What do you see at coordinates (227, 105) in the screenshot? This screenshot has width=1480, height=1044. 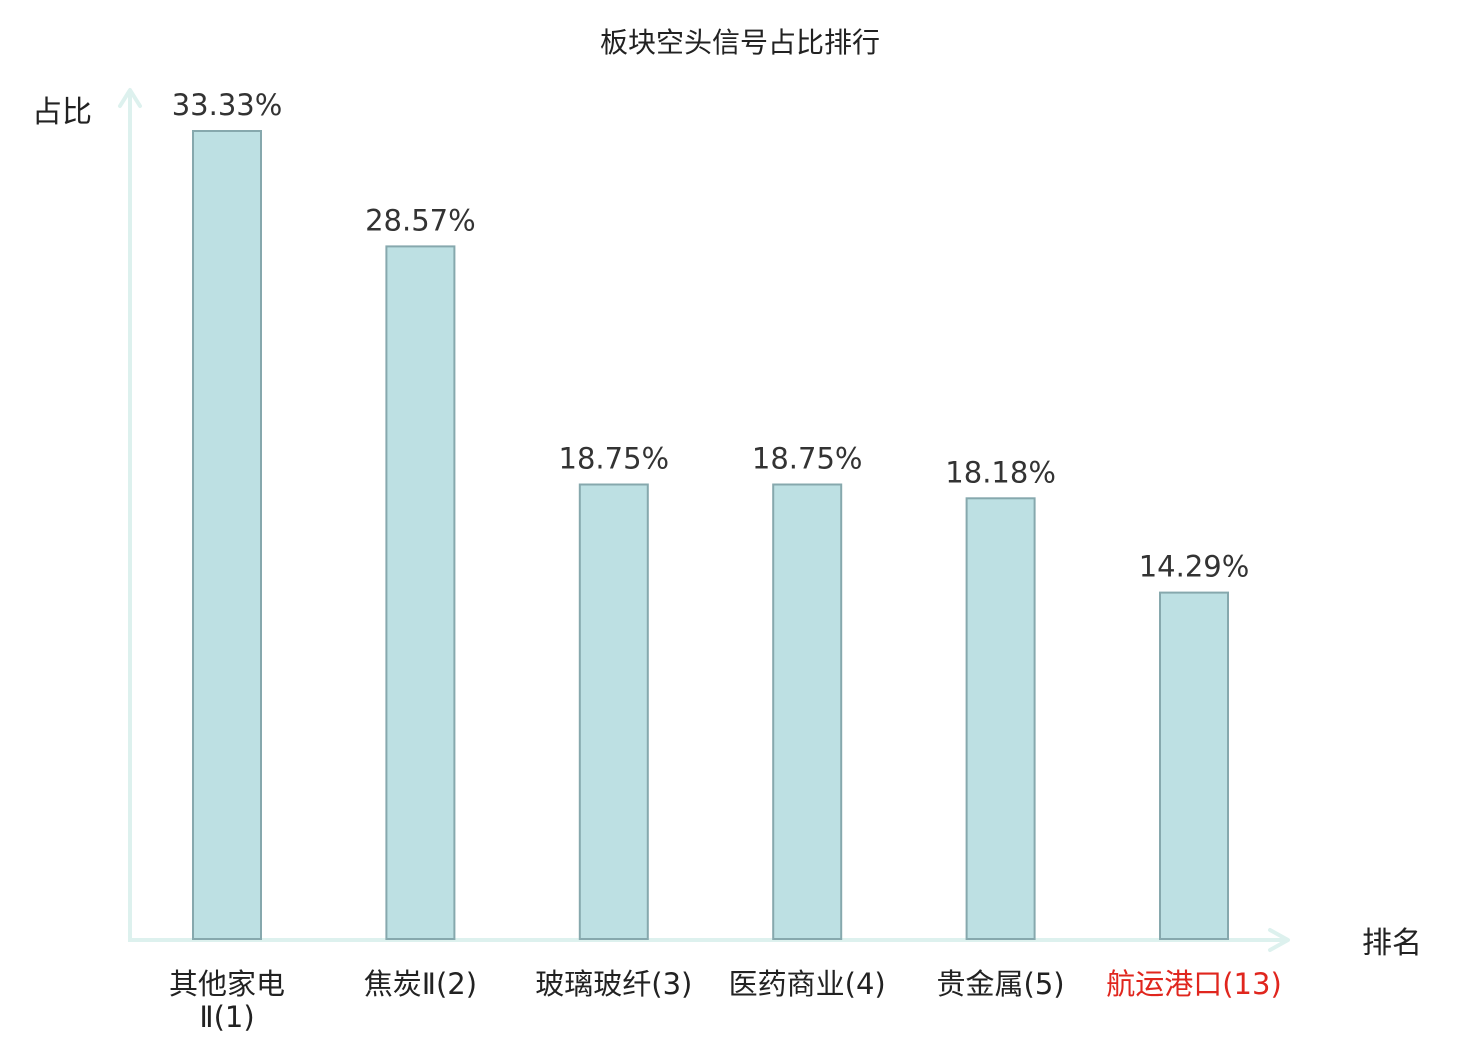 I see `bar-value-label: 33.33%` at bounding box center [227, 105].